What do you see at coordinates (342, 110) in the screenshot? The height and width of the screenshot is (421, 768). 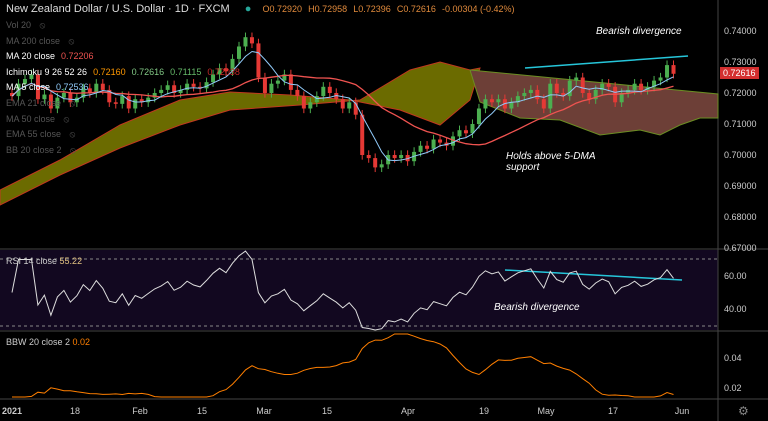 I see `ma20-line` at bounding box center [342, 110].